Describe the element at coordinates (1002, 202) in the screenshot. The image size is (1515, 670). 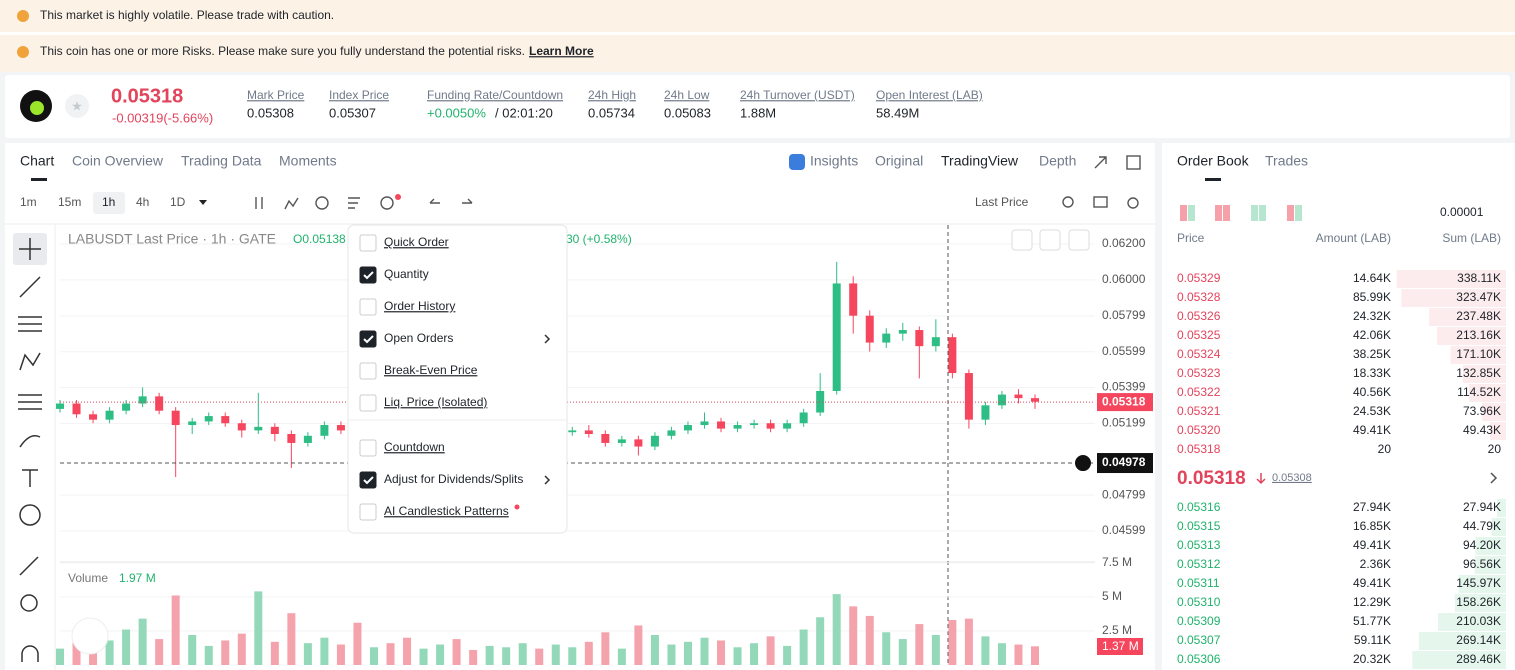
I see `price-source: Last Price` at that location.